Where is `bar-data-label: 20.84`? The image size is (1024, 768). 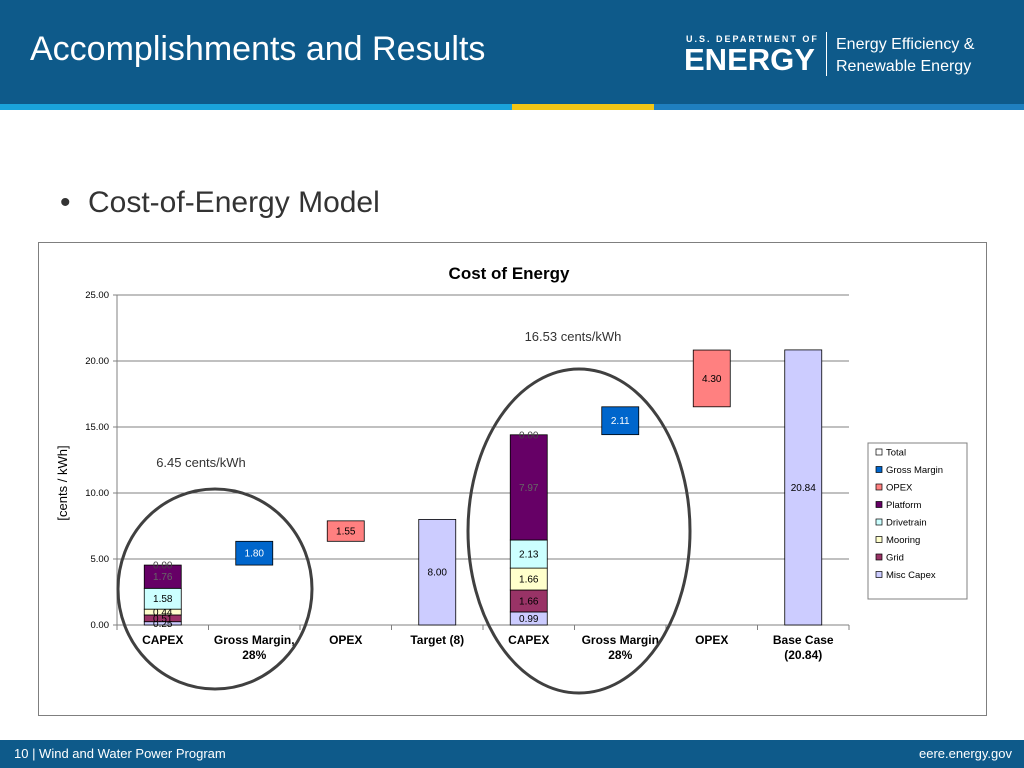 bar-data-label: 20.84 is located at coordinates (803, 488).